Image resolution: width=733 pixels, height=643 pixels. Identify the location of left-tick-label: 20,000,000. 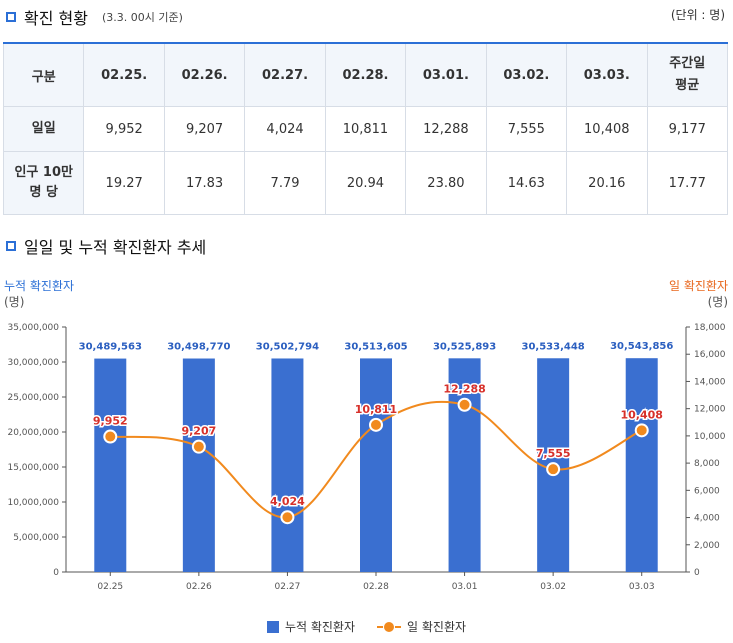
(33, 433).